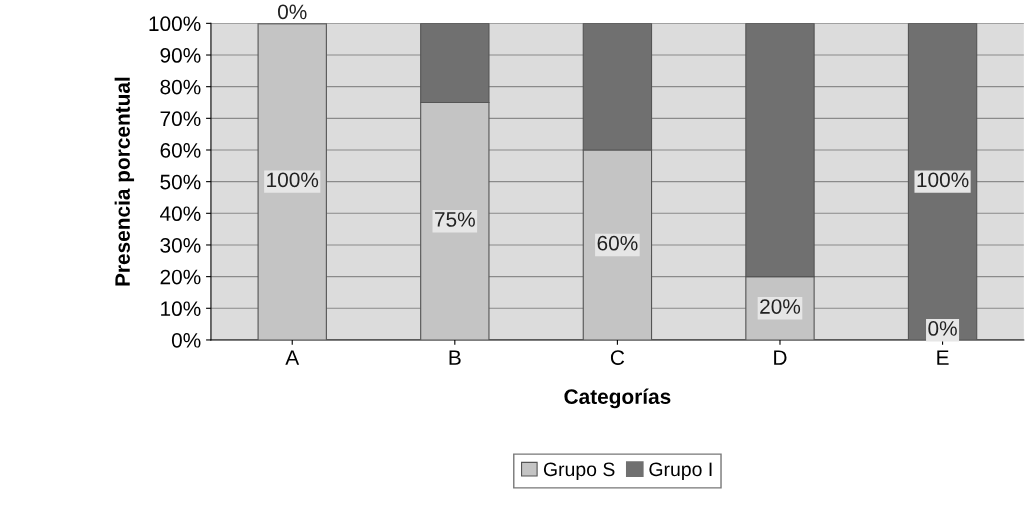 This screenshot has height=519, width=1029. What do you see at coordinates (780, 357) in the screenshot?
I see `x-tick-label: D` at bounding box center [780, 357].